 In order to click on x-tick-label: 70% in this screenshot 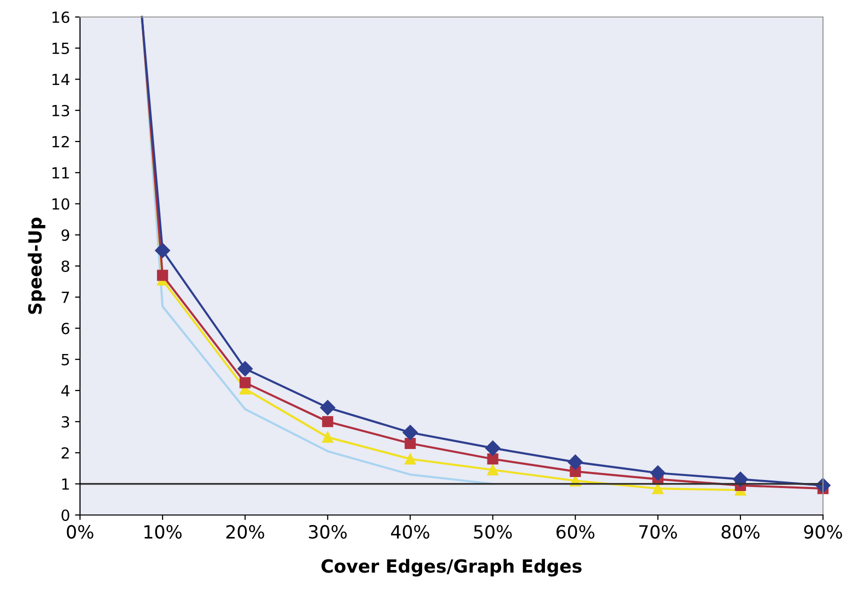, I will do `click(658, 532)`.